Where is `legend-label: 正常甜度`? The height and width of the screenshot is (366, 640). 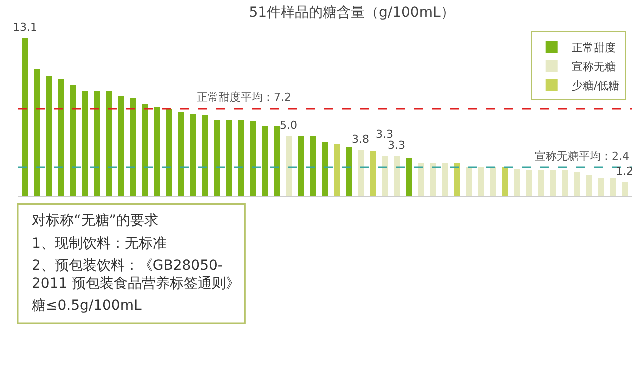 legend-label: 正常甜度 is located at coordinates (594, 47).